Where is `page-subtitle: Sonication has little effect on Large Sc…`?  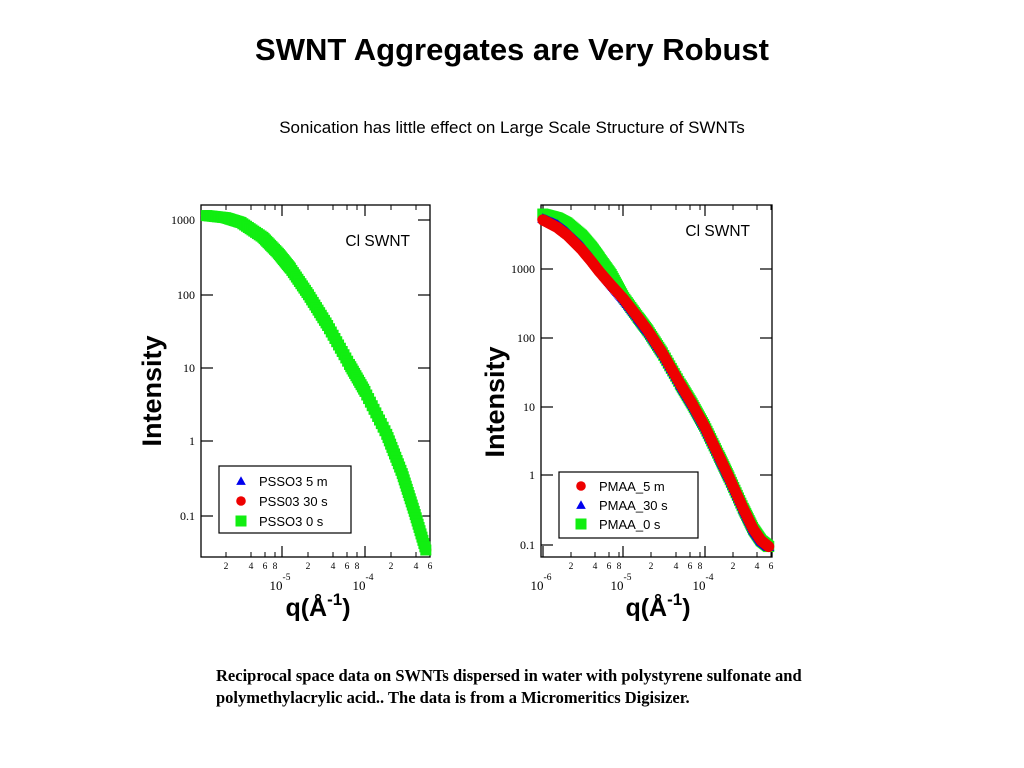
page-subtitle: Sonication has little effect on Large Sc… is located at coordinates (512, 127).